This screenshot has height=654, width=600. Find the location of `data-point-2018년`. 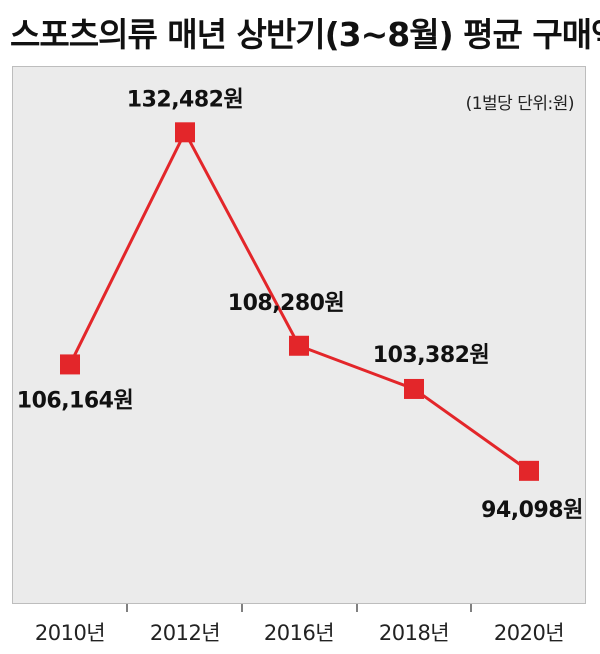

data-point-2018년 is located at coordinates (414, 388).